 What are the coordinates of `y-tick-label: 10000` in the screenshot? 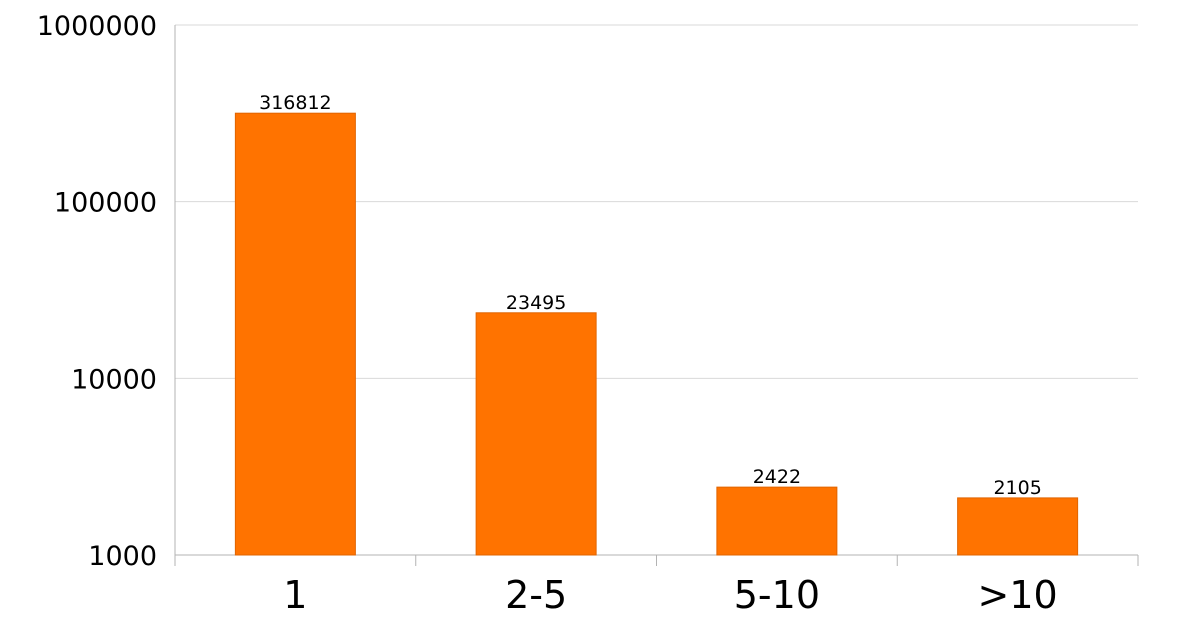 It's located at (114, 379).